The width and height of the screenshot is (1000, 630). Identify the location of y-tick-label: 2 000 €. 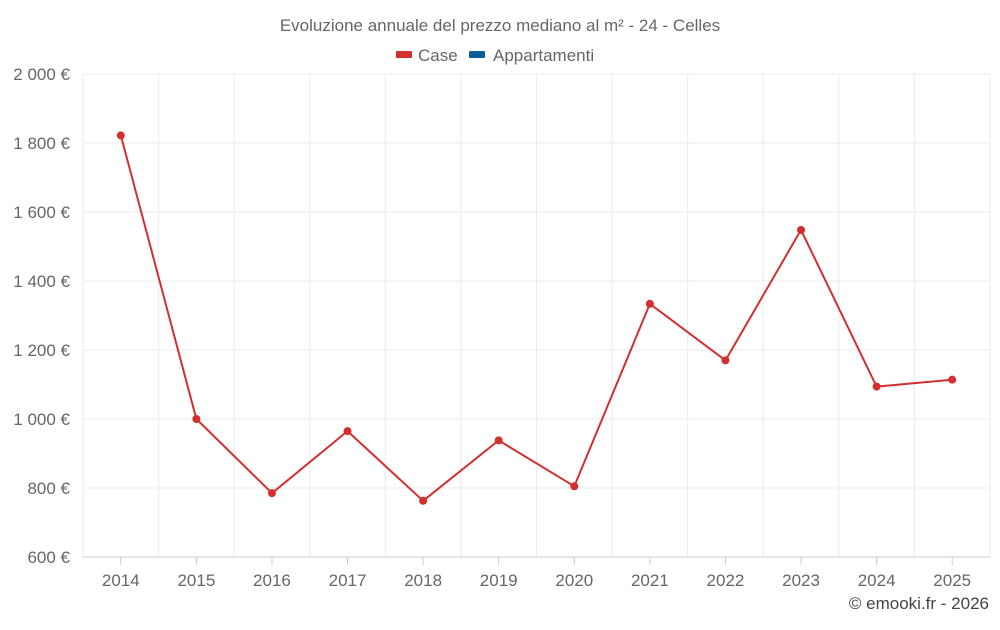
(41, 74).